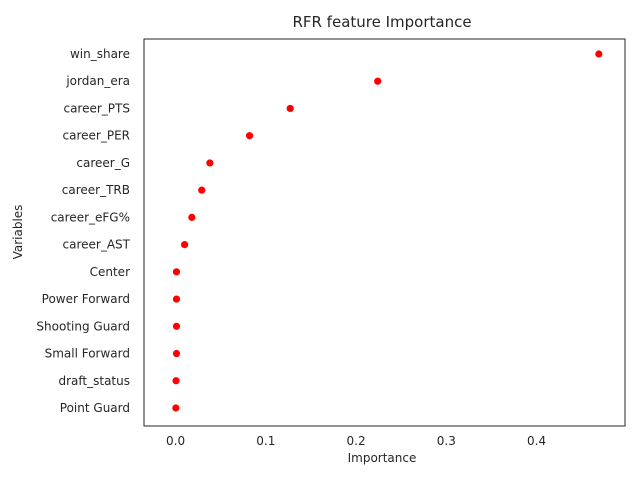 The image size is (640, 480). I want to click on y-tick-label: jordan_era, so click(97, 81).